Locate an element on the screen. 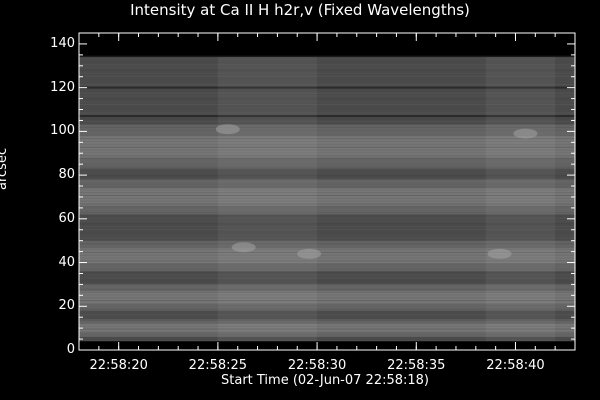 The image size is (600, 400). x-axis-label: Start Time (02-Jun-07 22:58:18) is located at coordinates (325, 380).